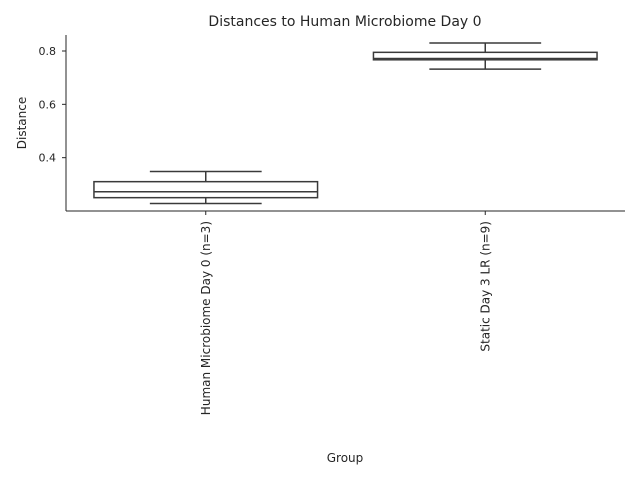 The width and height of the screenshot is (640, 484). What do you see at coordinates (22, 123) in the screenshot?
I see `y-axis-label: Distance` at bounding box center [22, 123].